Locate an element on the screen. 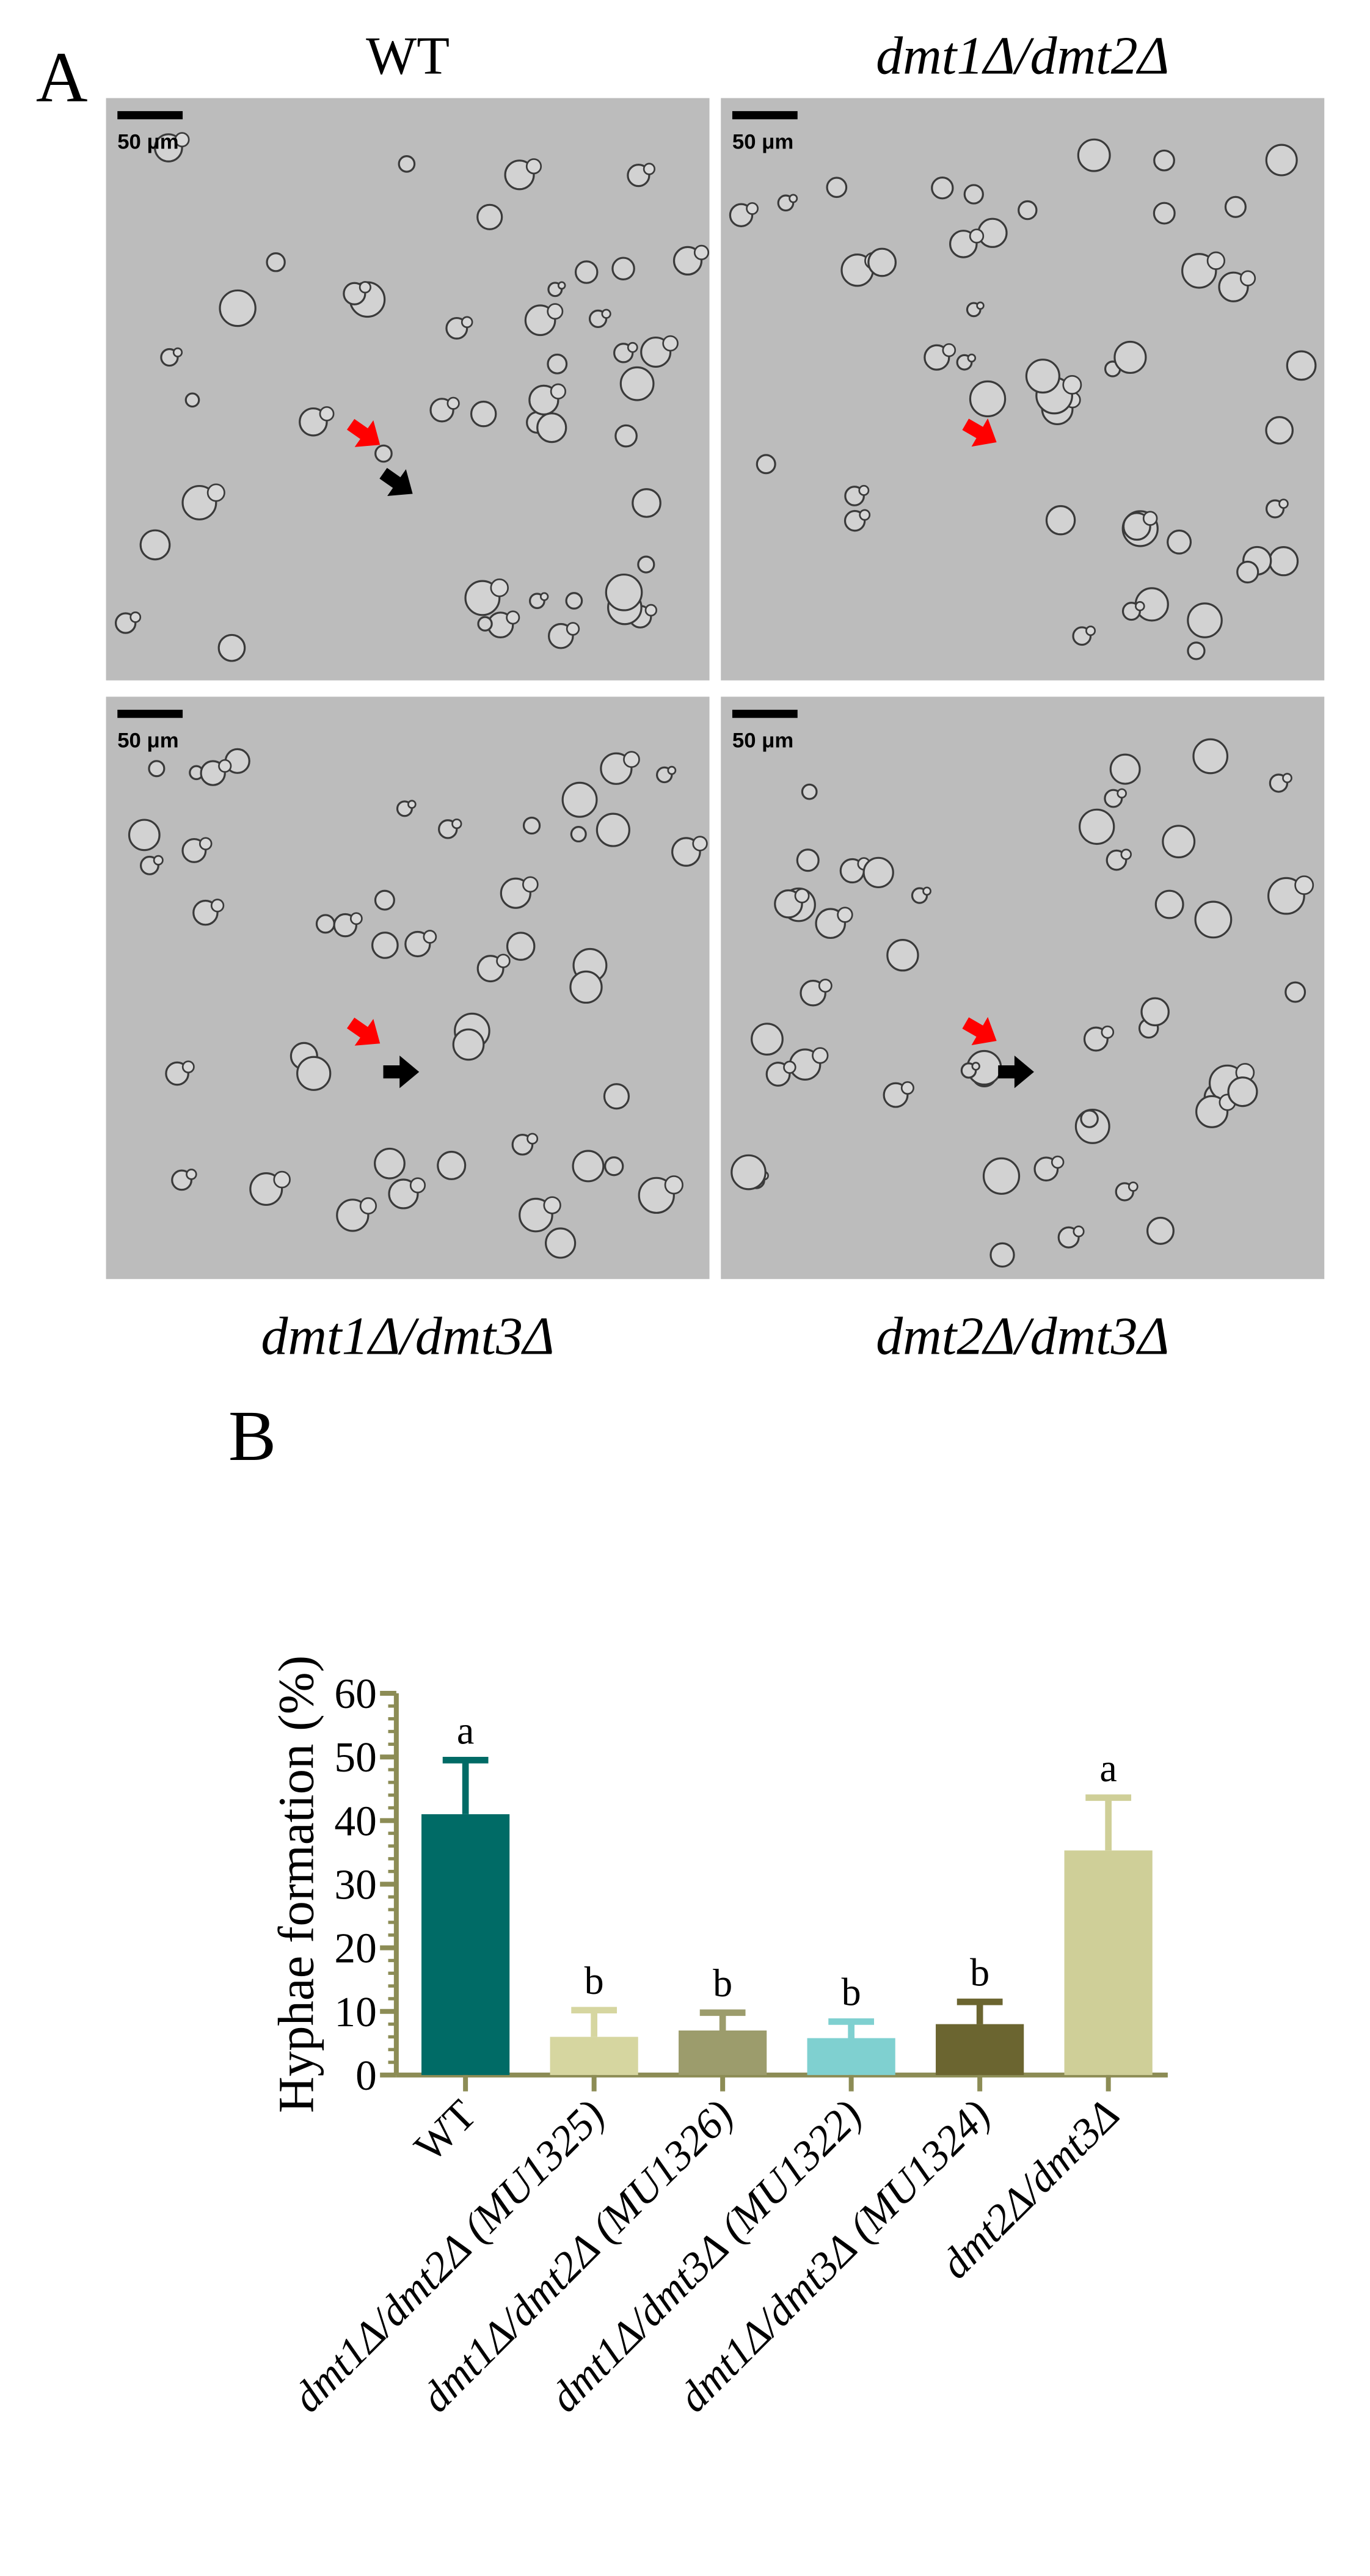 This screenshot has height=2576, width=1370. y-tick-label: 40 is located at coordinates (355, 1821).